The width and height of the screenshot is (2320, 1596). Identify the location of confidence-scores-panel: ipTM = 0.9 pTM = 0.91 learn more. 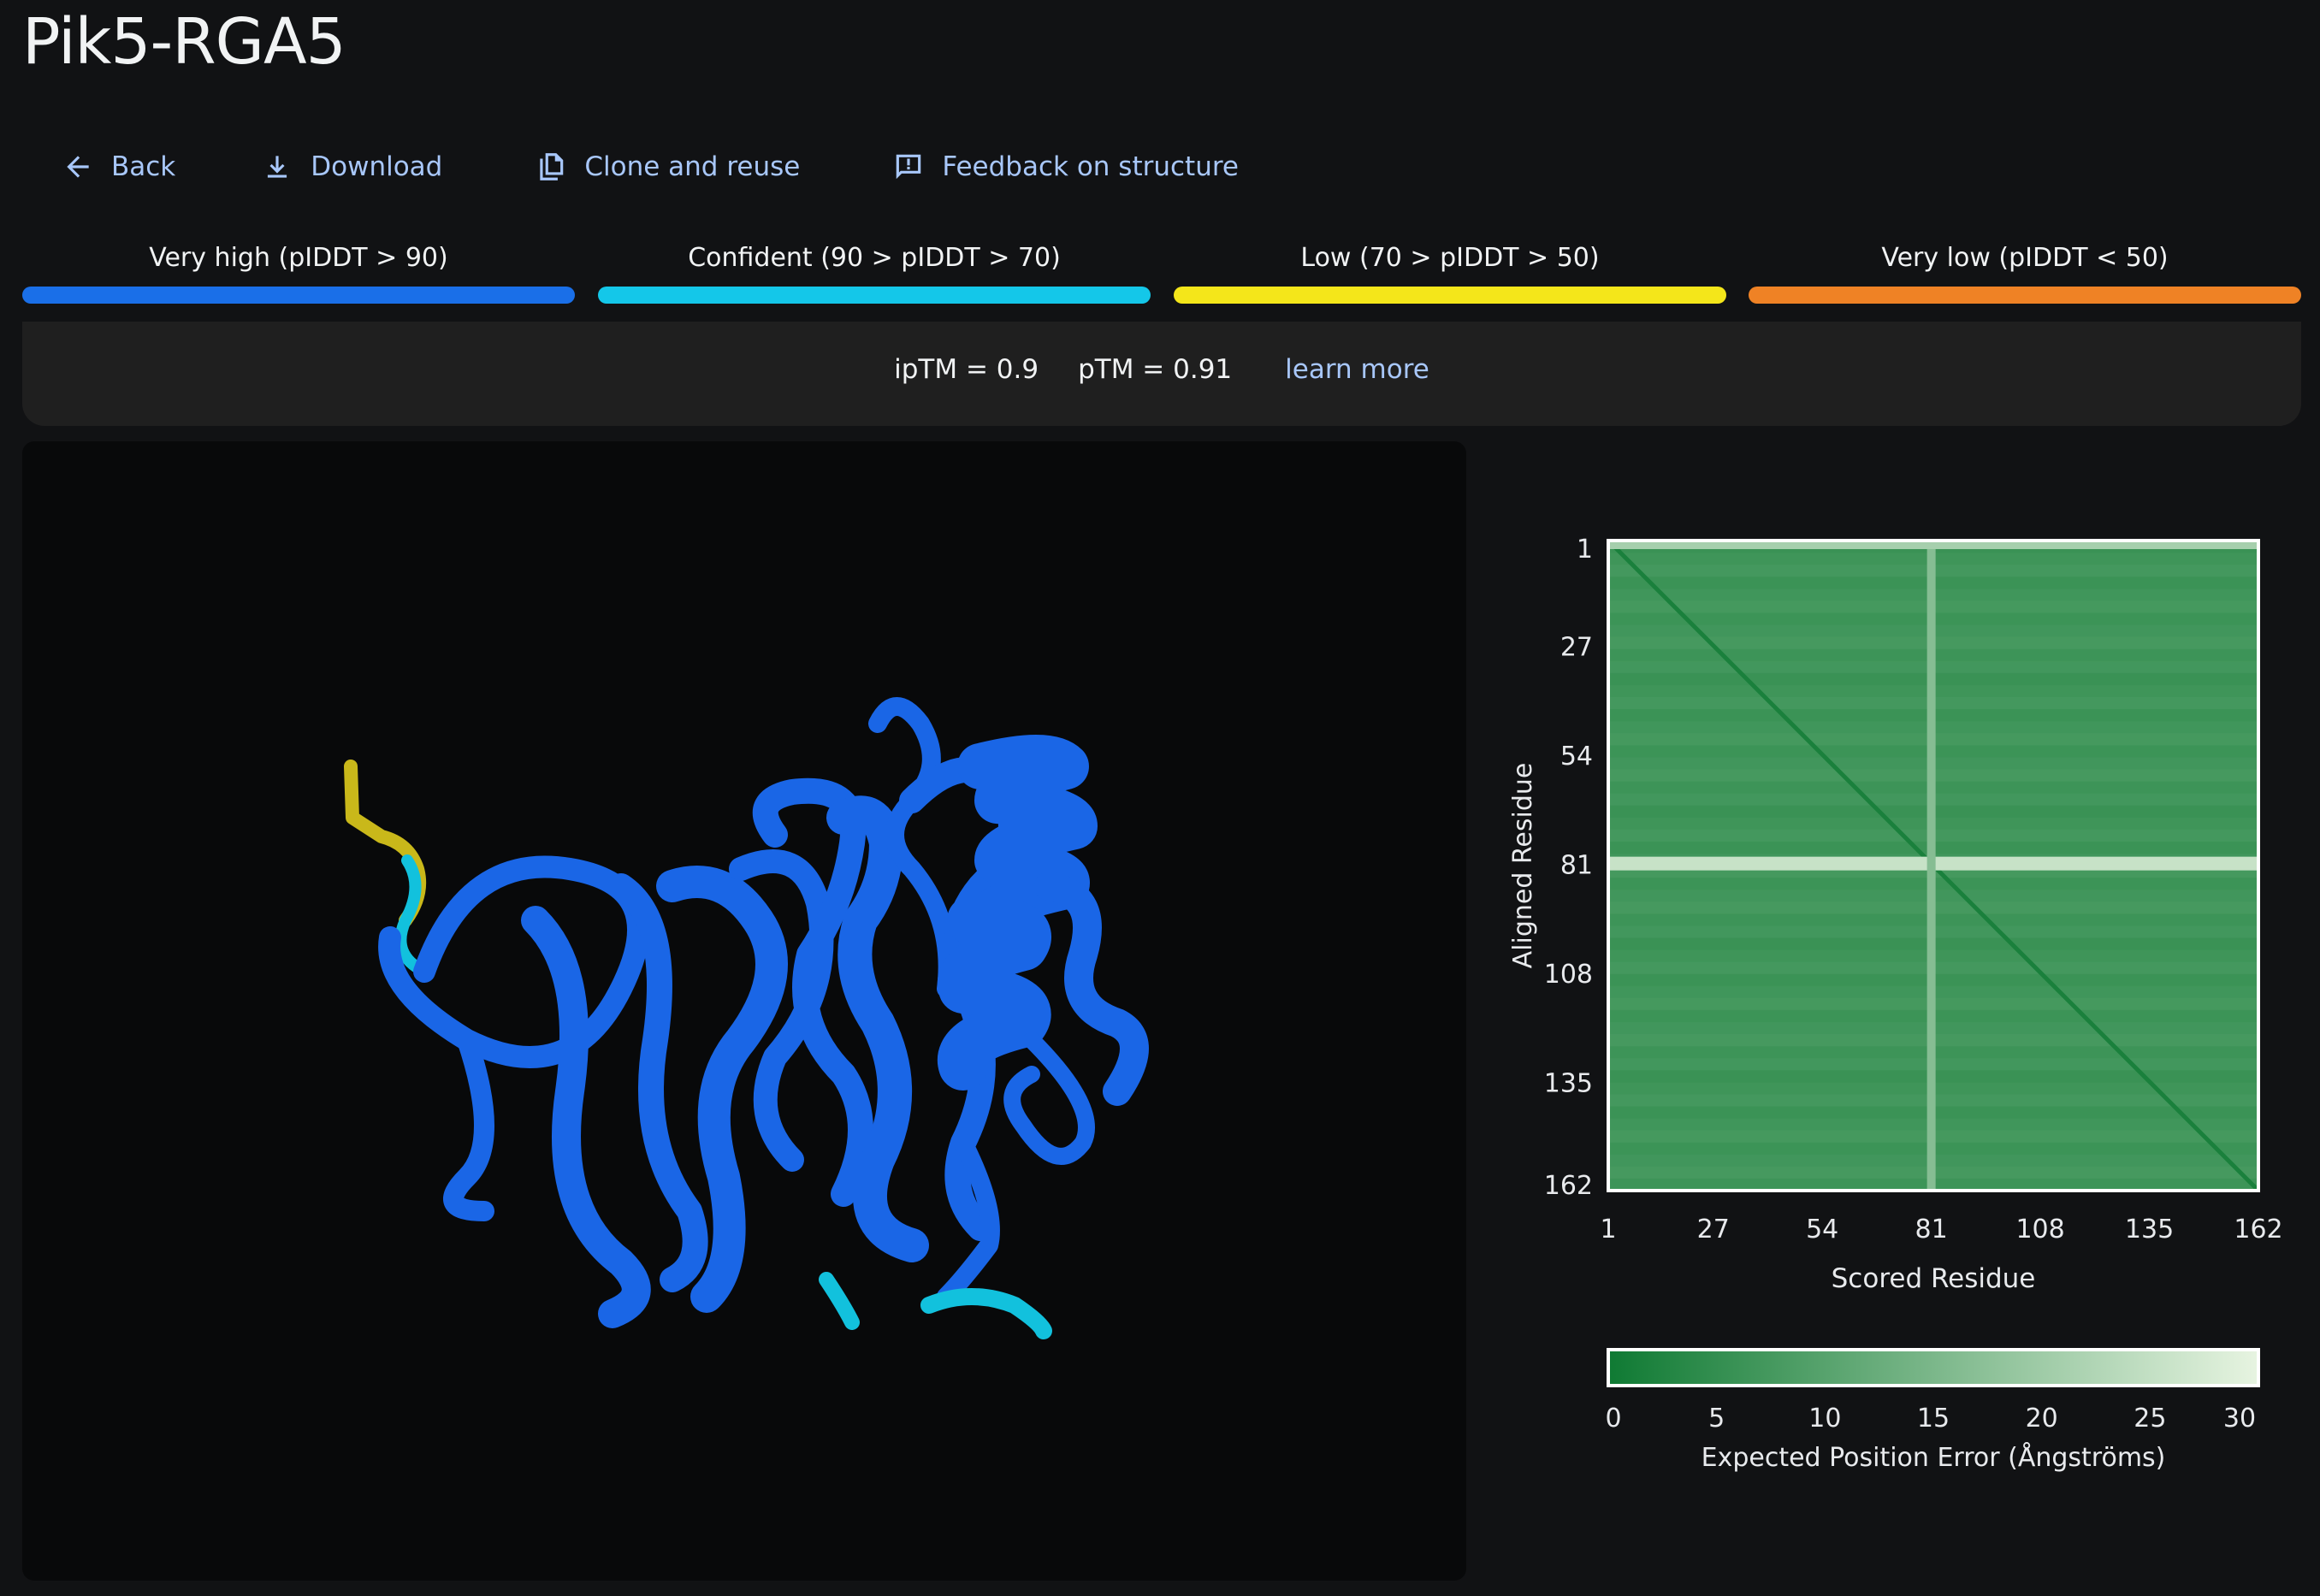
(1161, 374).